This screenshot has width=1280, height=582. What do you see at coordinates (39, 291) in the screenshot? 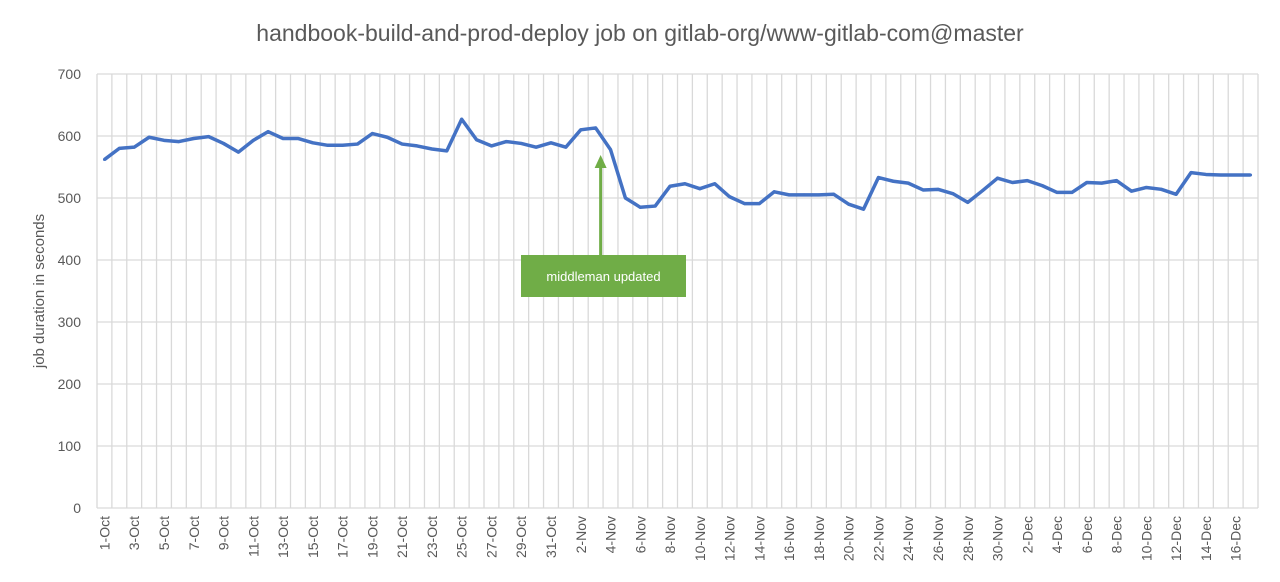
I see `y-axis-label: job duration in seconds` at bounding box center [39, 291].